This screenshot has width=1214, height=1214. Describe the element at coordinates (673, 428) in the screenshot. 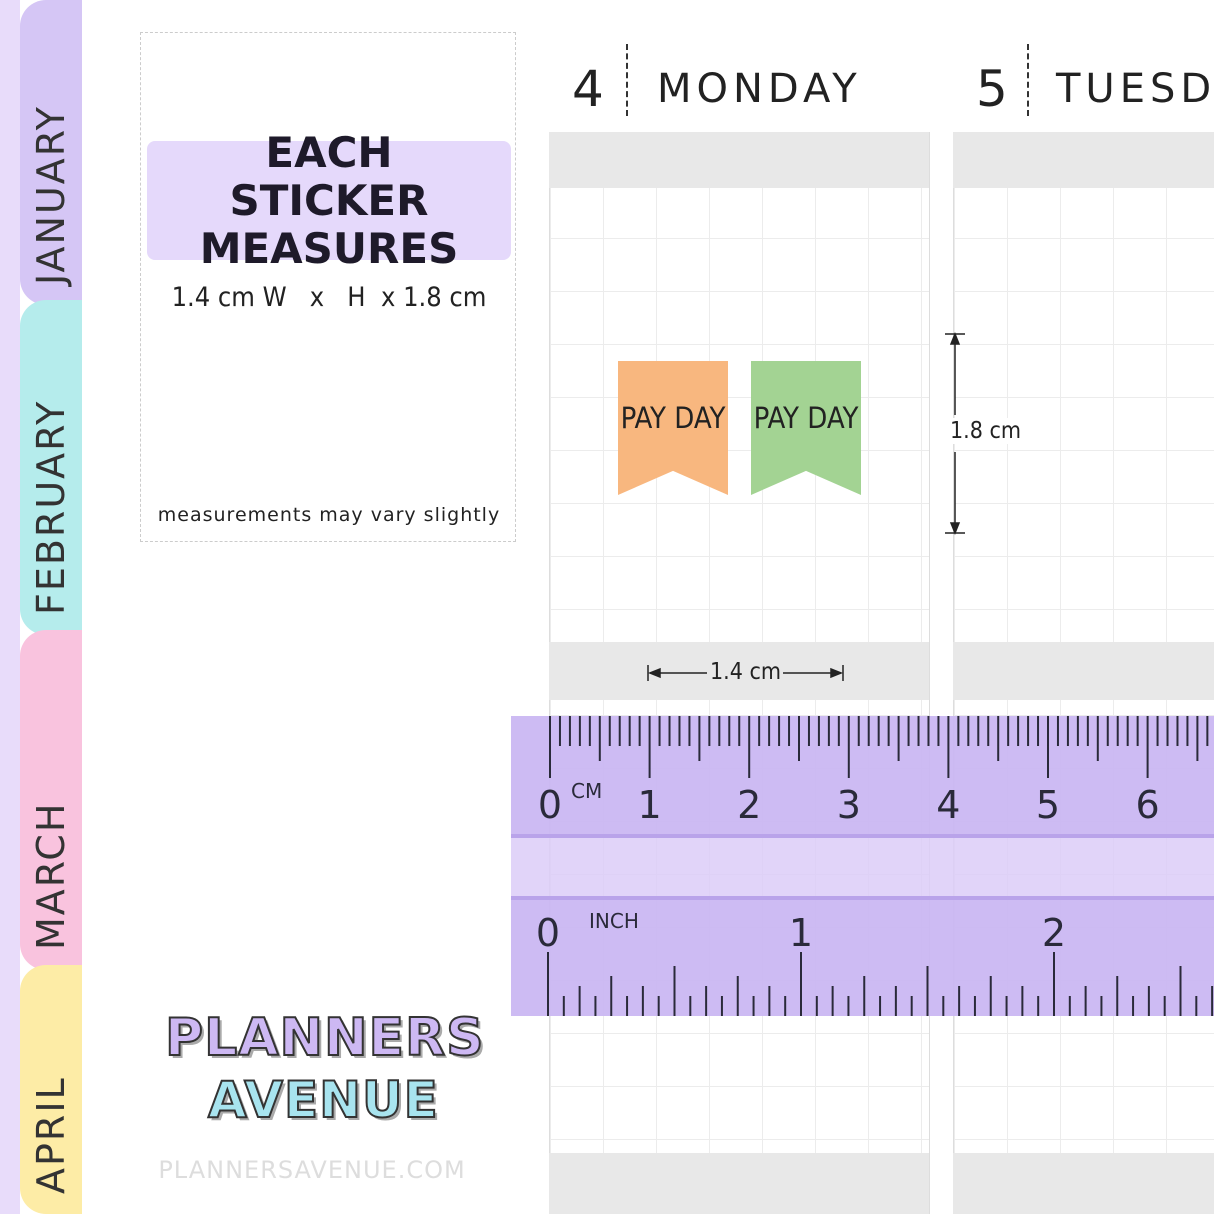

I see `sticker: PAY DAY` at that location.